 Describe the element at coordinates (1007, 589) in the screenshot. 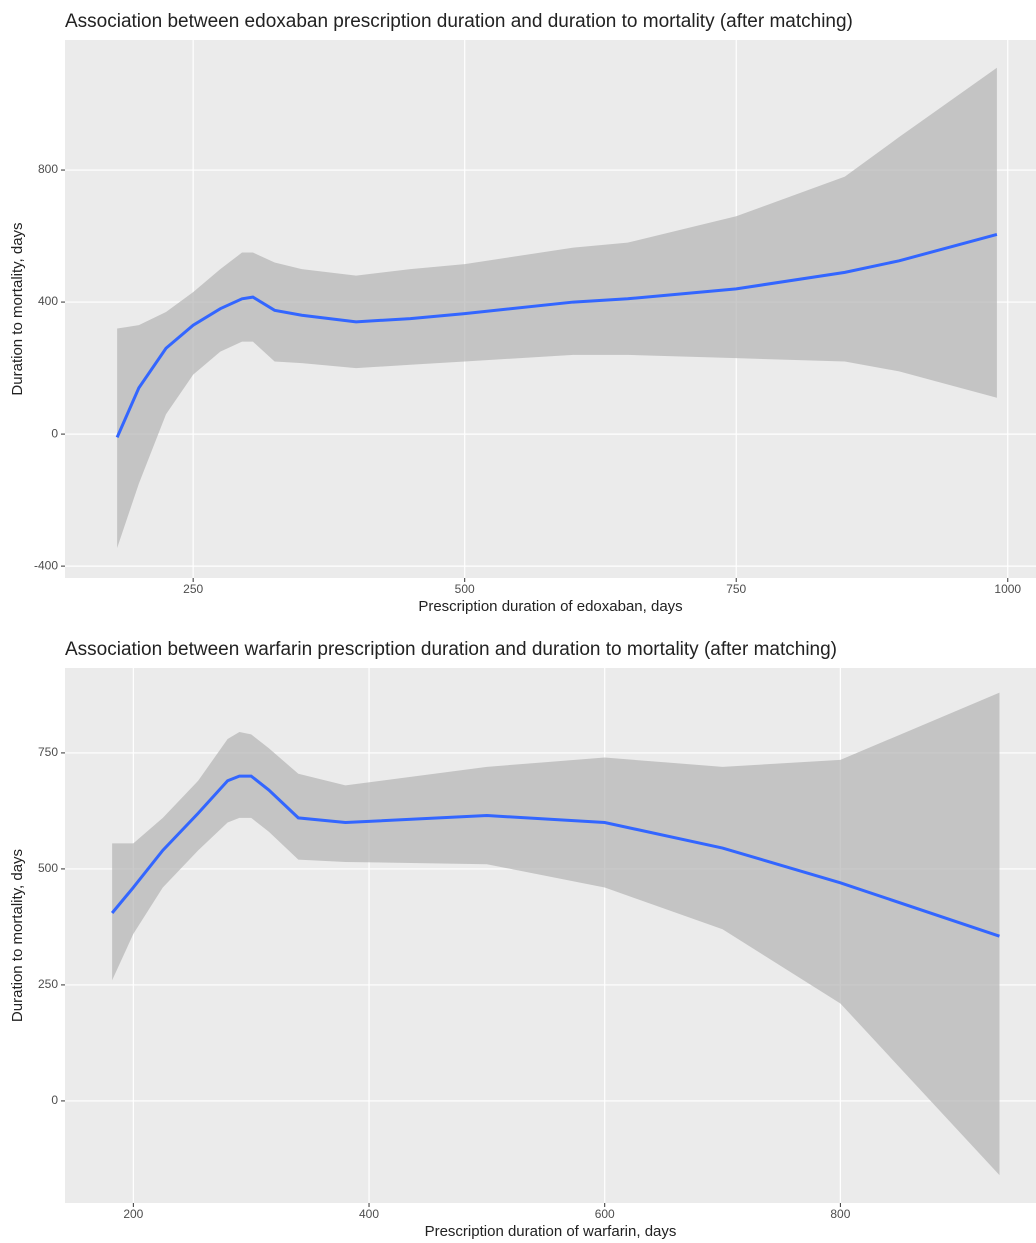

I see `x-tick-label: 1000` at that location.